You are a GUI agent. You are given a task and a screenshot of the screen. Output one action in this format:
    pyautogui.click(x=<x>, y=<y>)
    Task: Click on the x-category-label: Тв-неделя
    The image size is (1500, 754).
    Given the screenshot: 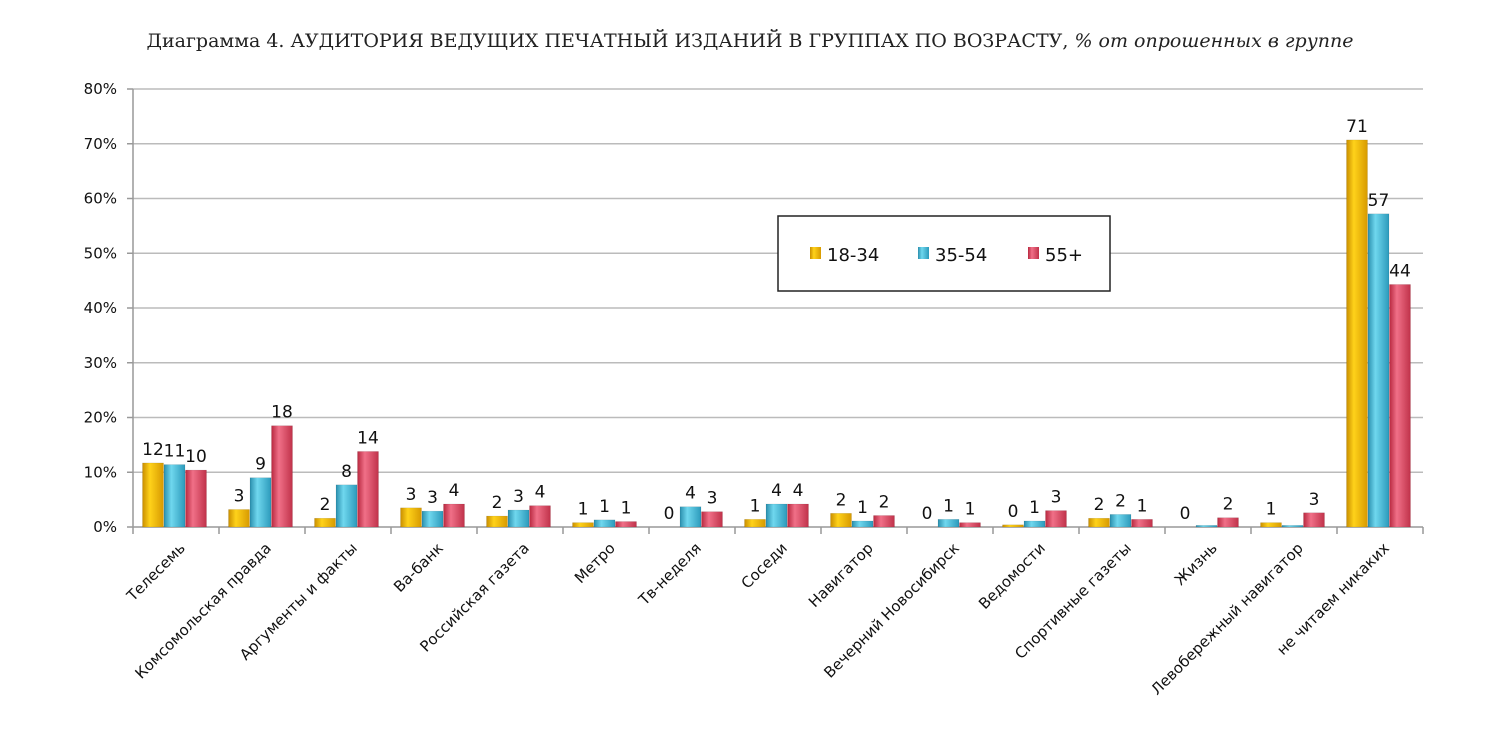 What is the action you would take?
    pyautogui.click(x=669, y=574)
    